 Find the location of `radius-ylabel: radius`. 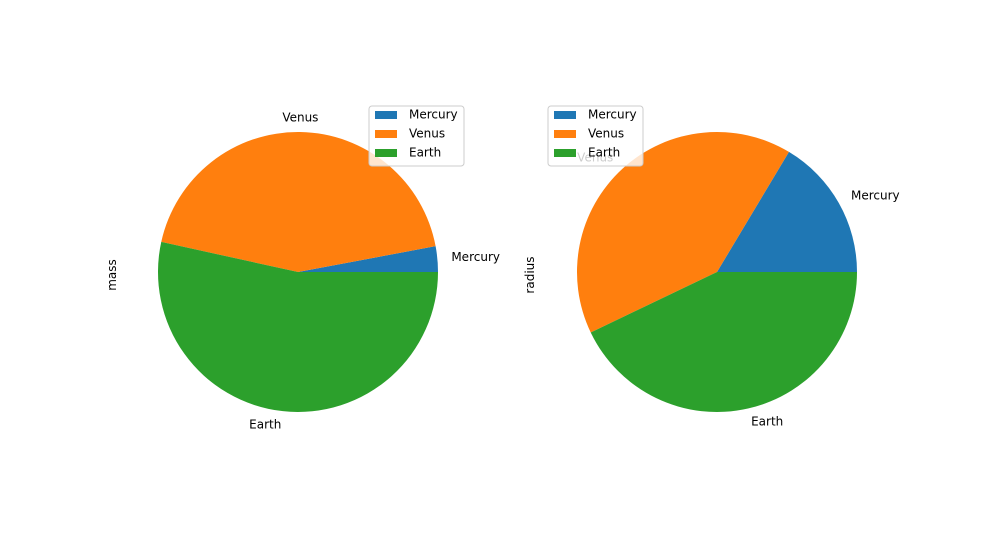

radius-ylabel: radius is located at coordinates (530, 274).